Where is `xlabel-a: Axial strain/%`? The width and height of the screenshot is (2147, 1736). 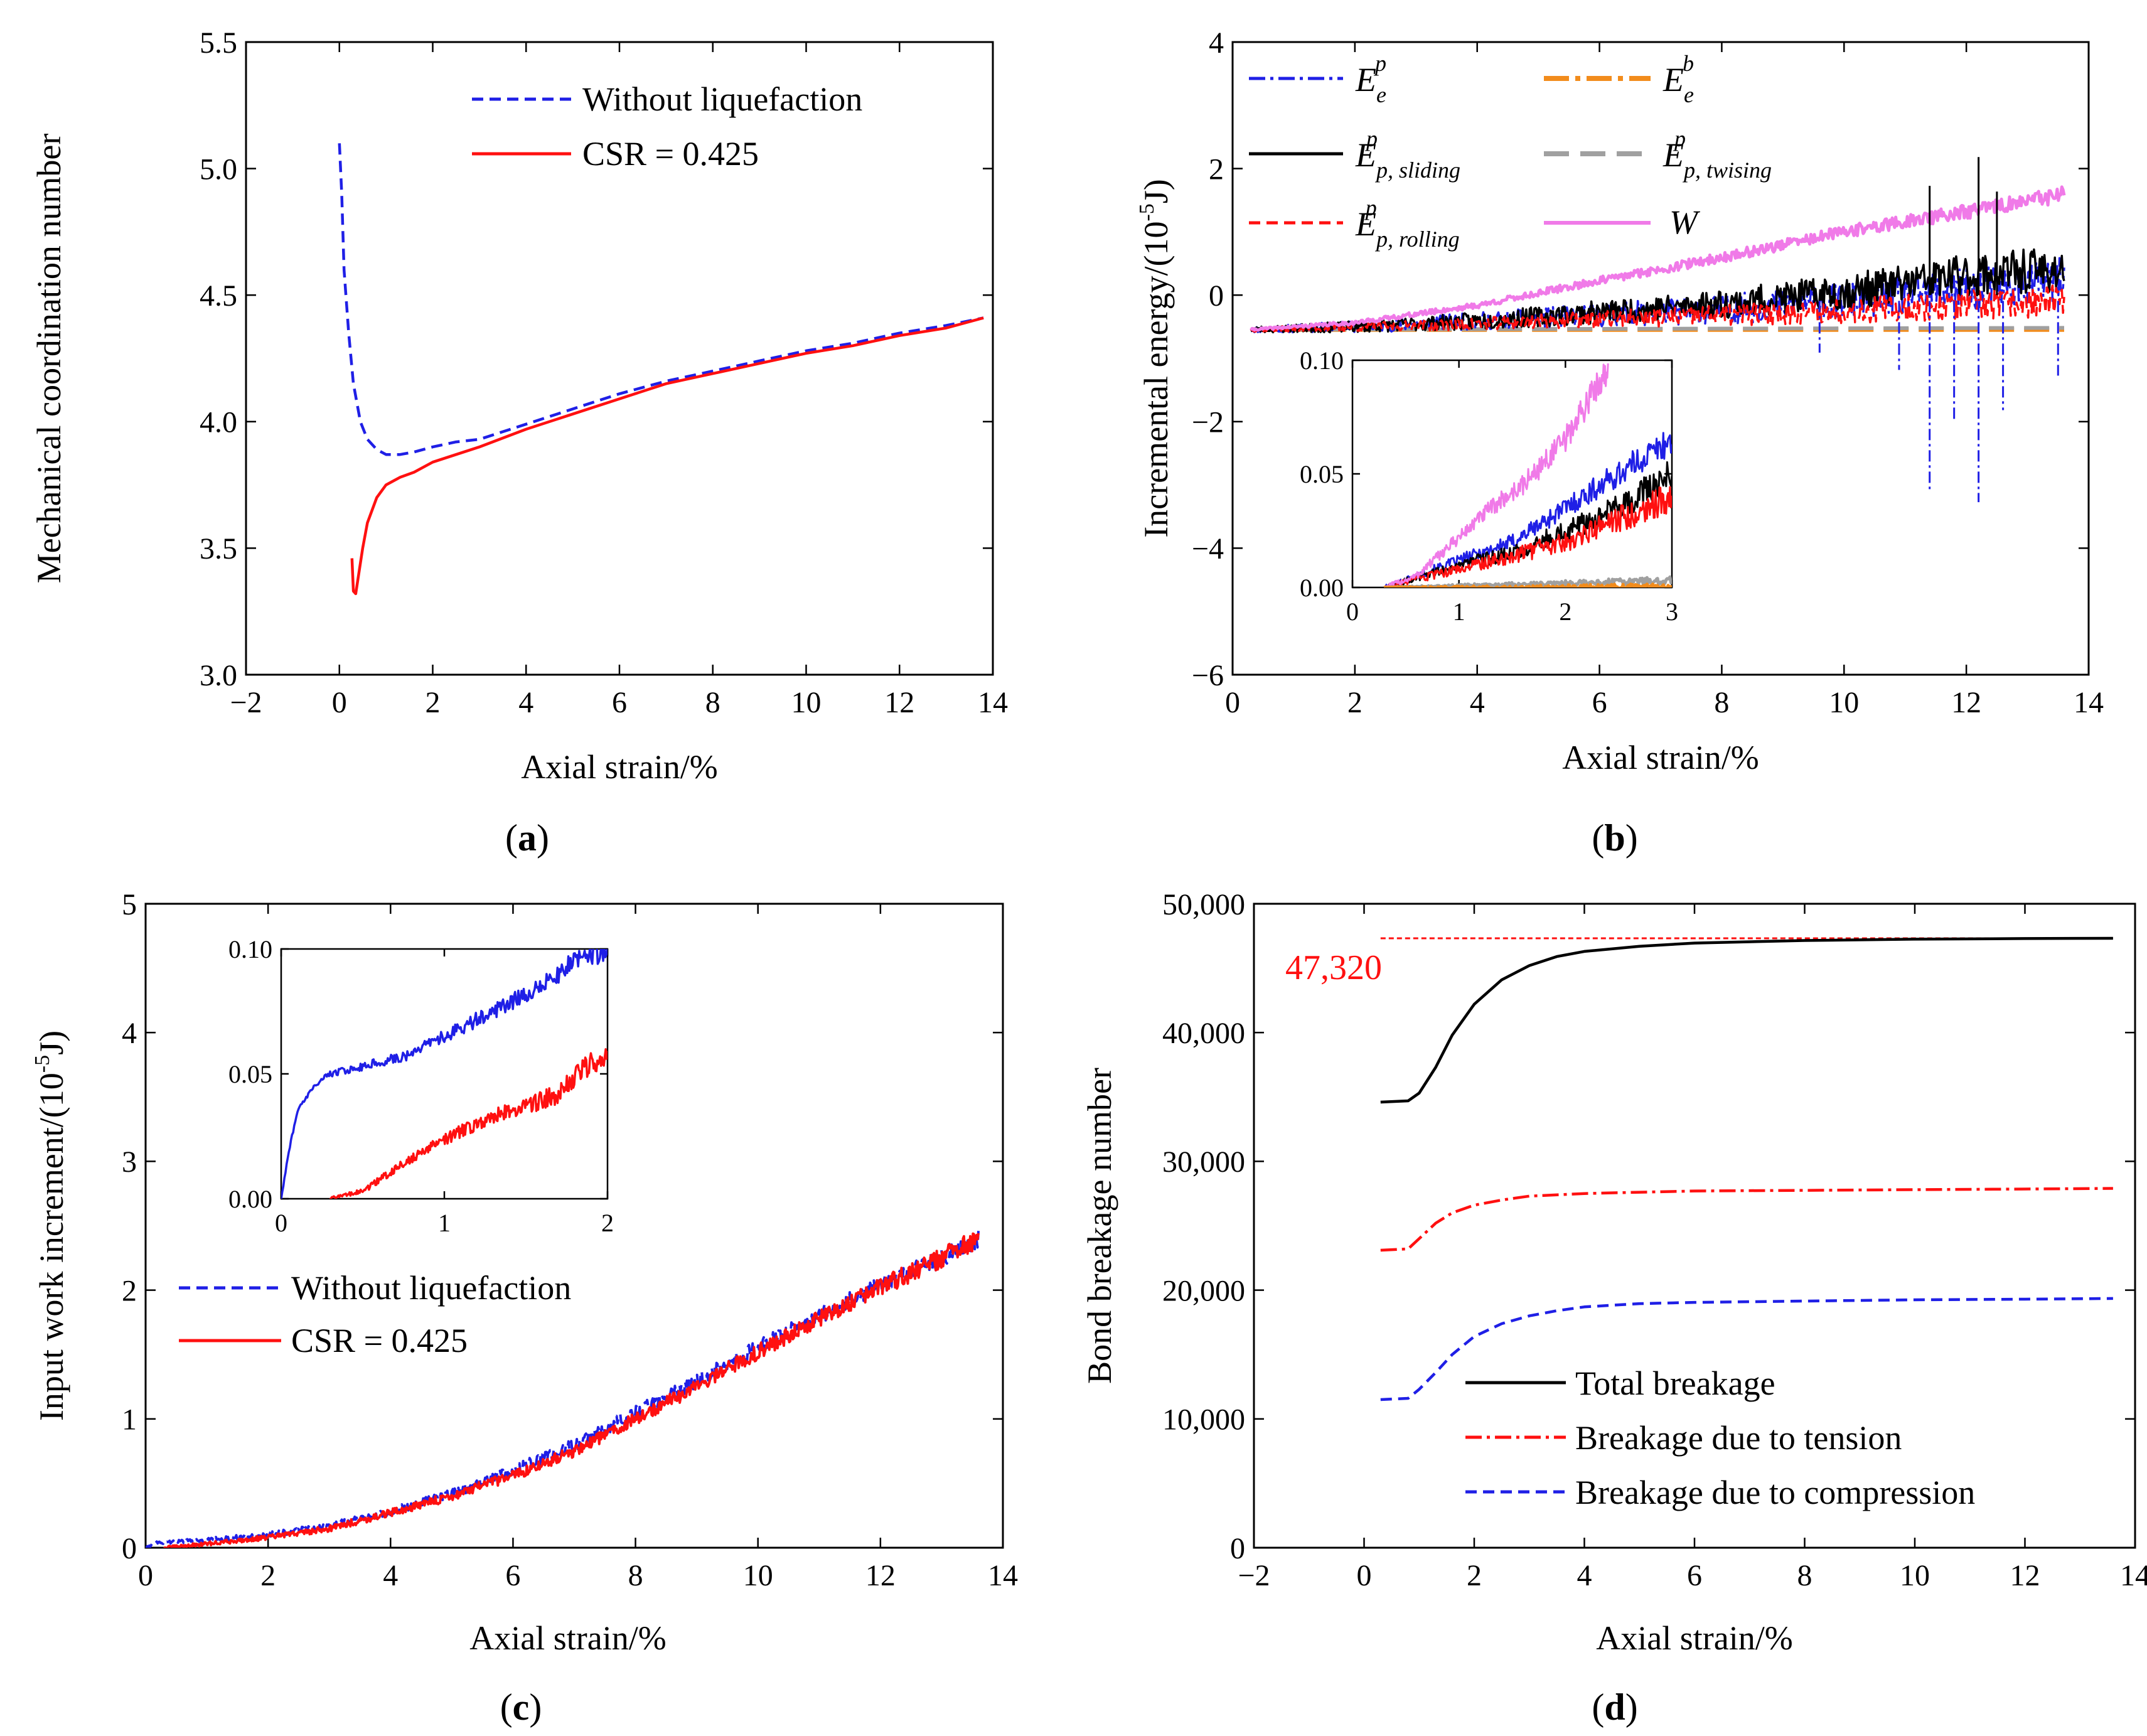
xlabel-a: Axial strain/% is located at coordinates (619, 767).